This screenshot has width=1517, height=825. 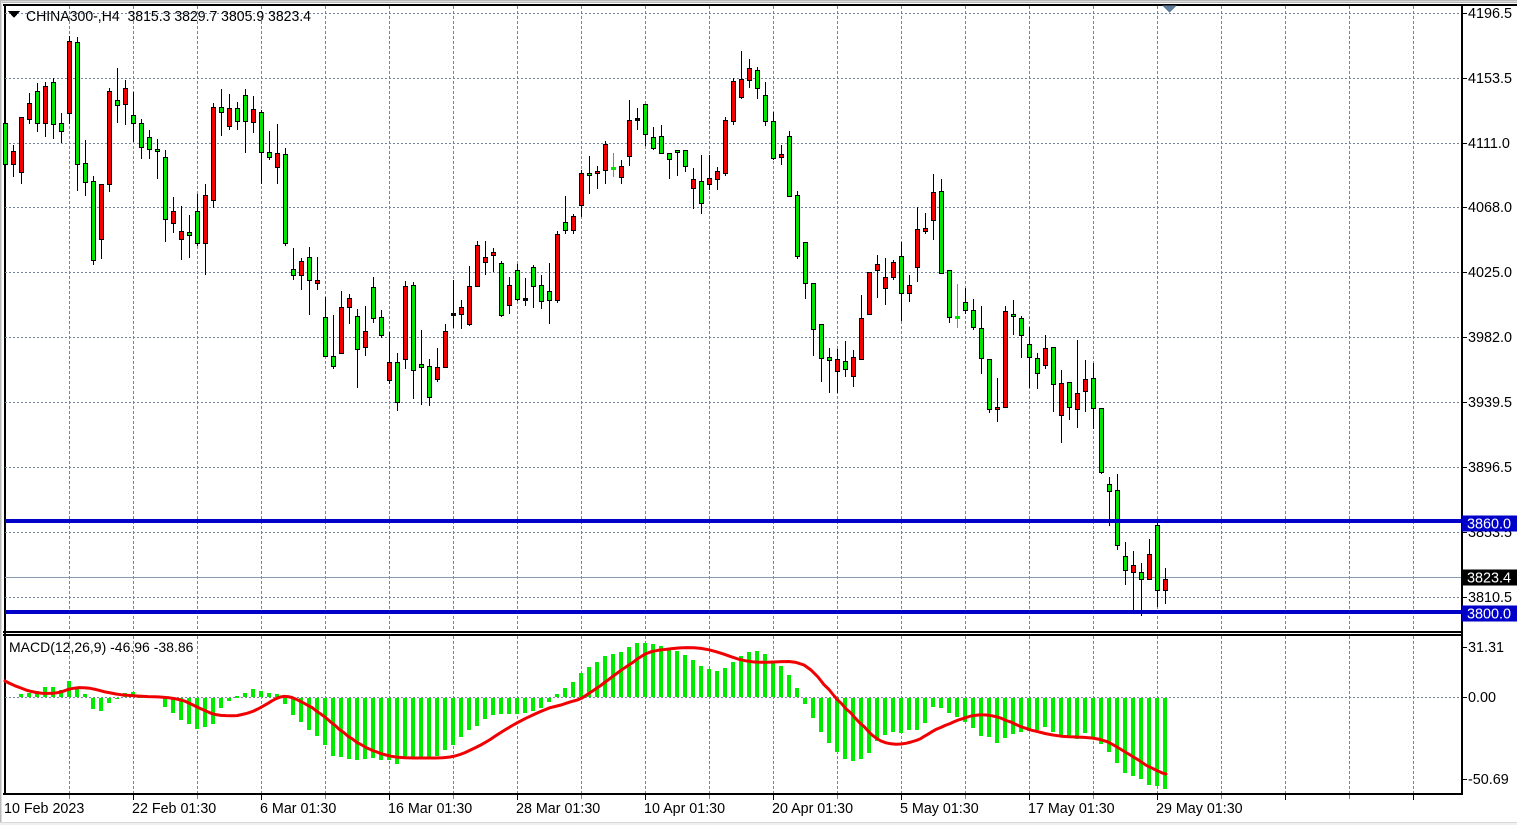 What do you see at coordinates (101, 647) in the screenshot?
I see `svg-text: MACD(12,26,9) -46.96 -38.86` at bounding box center [101, 647].